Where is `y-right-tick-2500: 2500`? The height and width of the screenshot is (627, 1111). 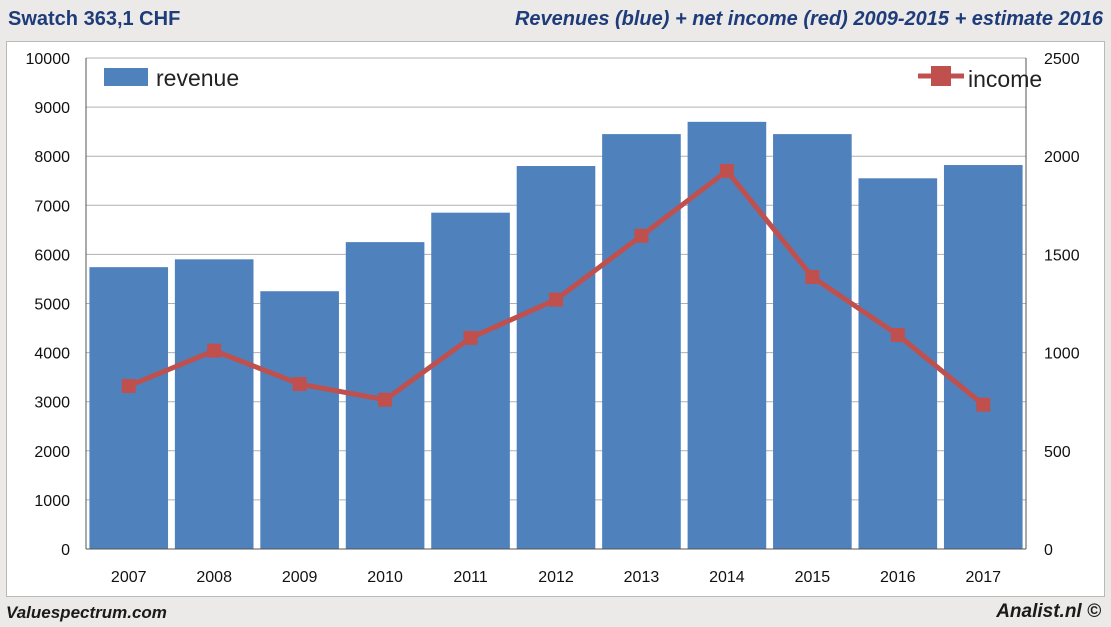
y-right-tick-2500: 2500 is located at coordinates (1062, 59).